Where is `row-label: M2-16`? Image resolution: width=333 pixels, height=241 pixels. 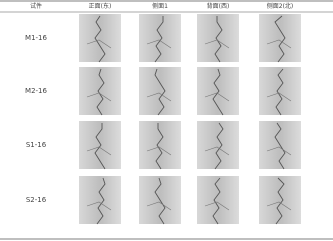
row-label: M2-16 is located at coordinates (36, 91).